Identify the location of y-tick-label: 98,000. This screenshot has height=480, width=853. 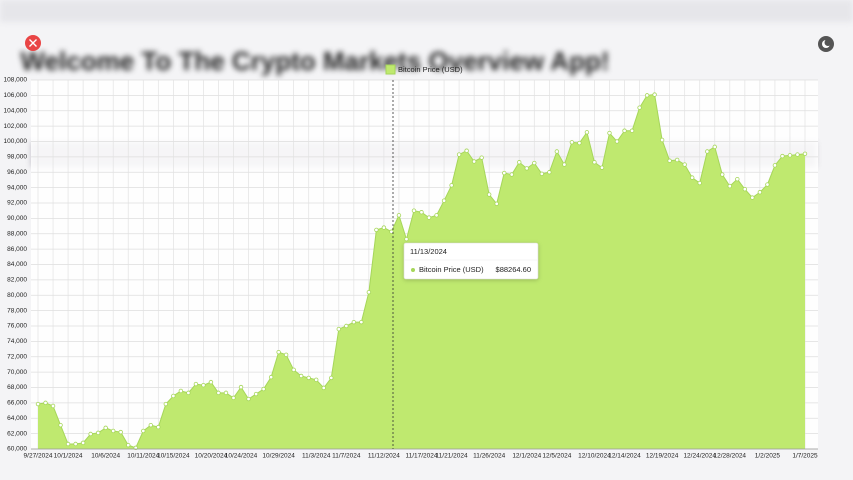
(17, 157).